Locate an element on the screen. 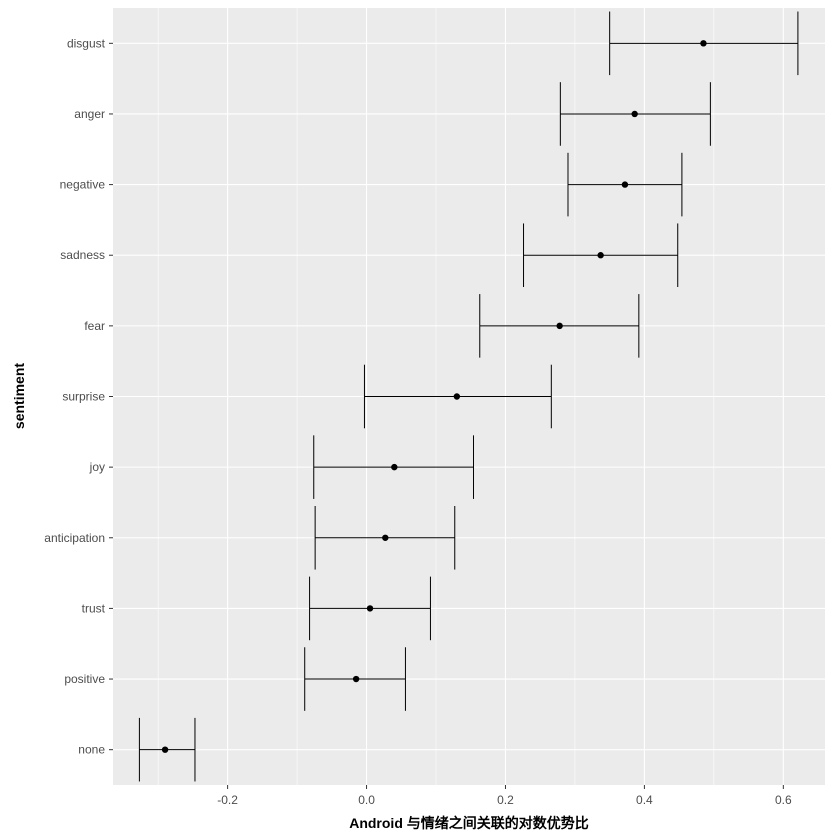  point-trust is located at coordinates (370, 608).